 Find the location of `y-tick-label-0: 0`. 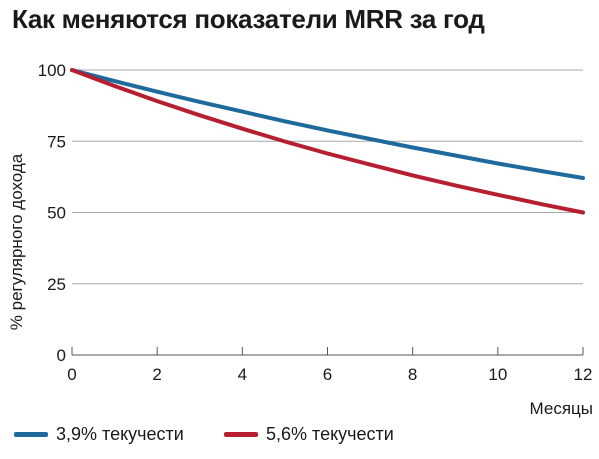

y-tick-label-0: 0 is located at coordinates (61, 355).